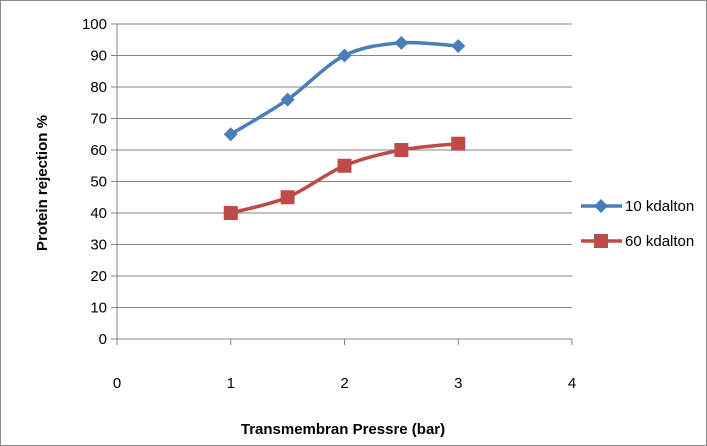  What do you see at coordinates (94, 24) in the screenshot?
I see `y-tick-label: 100` at bounding box center [94, 24].